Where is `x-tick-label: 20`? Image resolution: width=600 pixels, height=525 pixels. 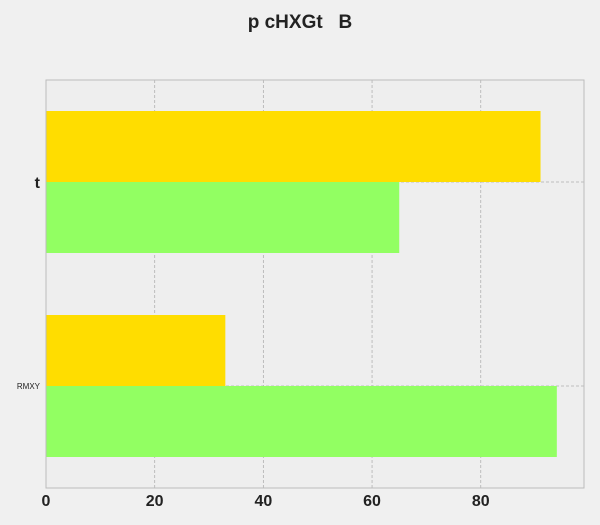
x-tick-label: 20 is located at coordinates (155, 501).